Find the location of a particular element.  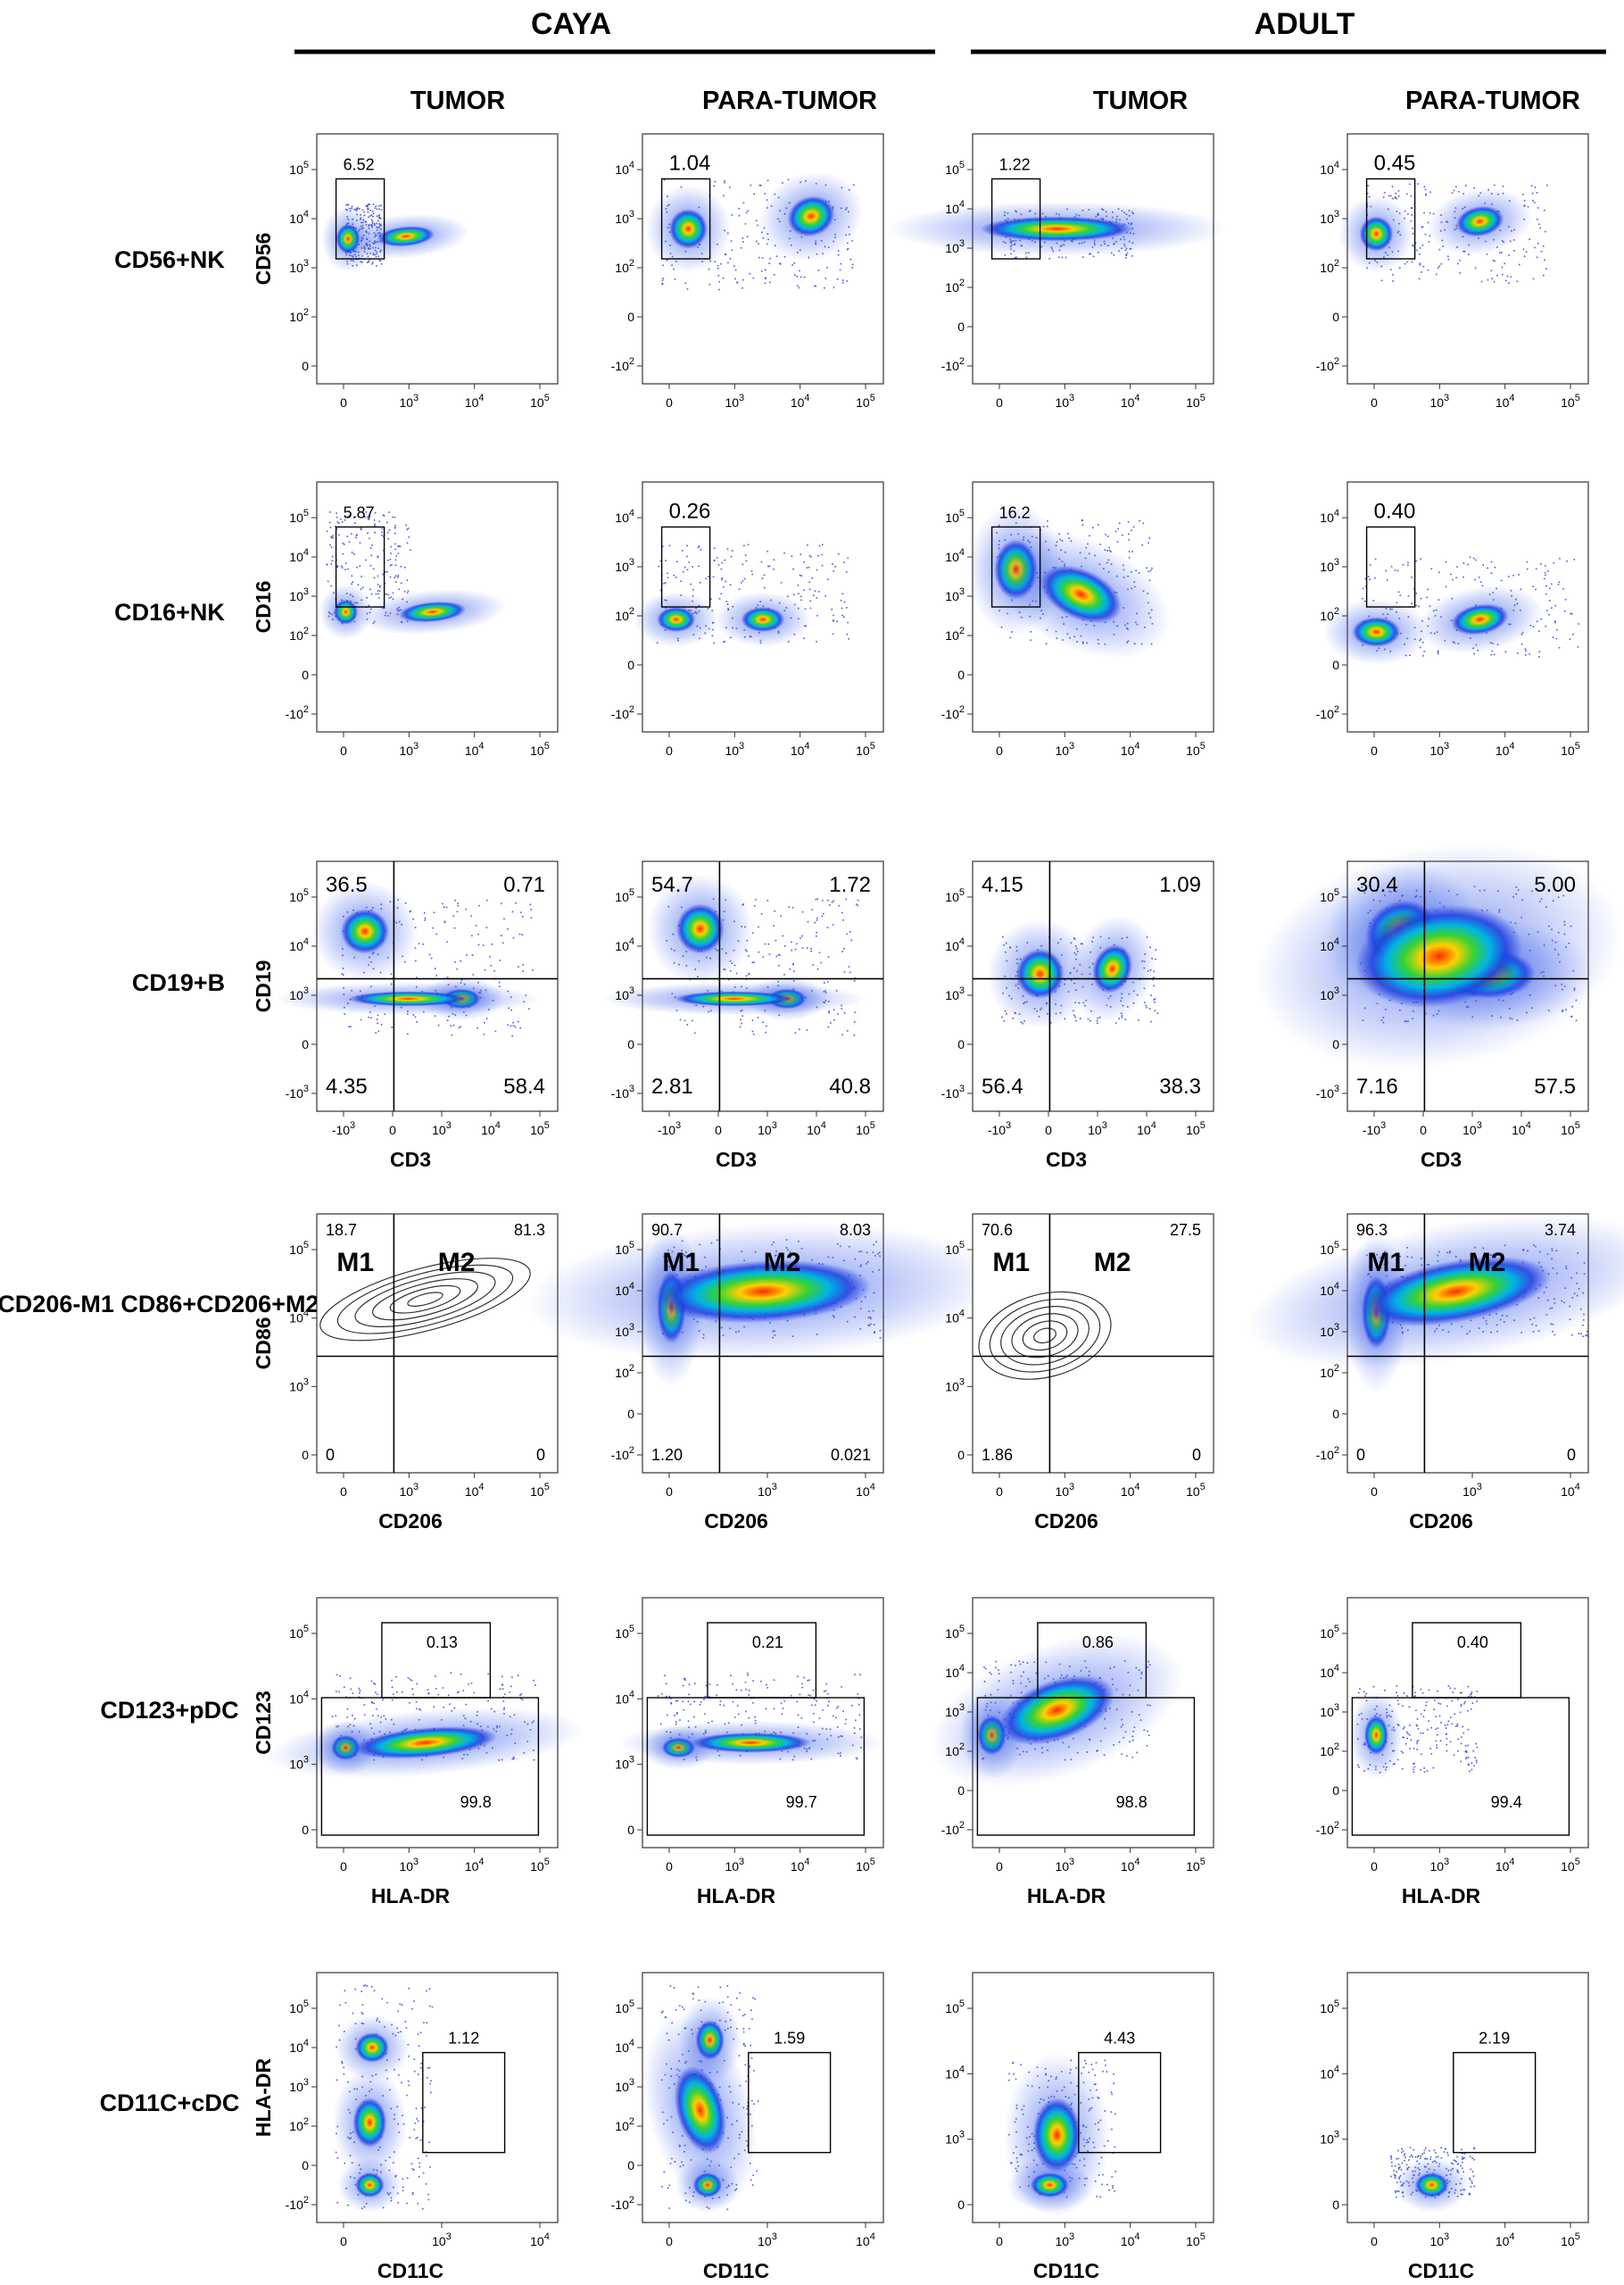

quadrant-value-ul: 18.7 is located at coordinates (341, 1230).